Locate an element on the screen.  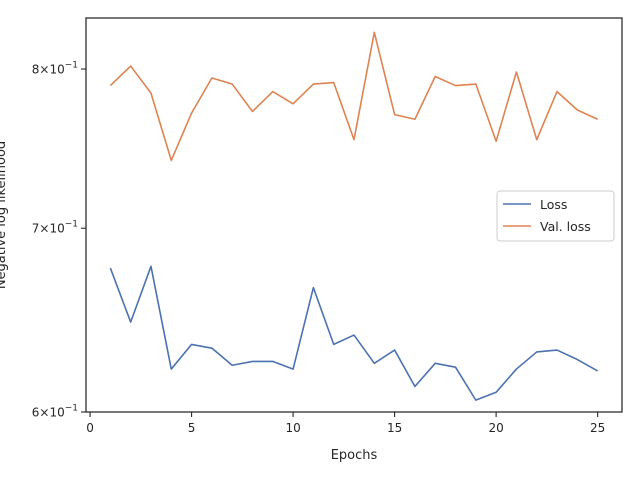
x-axis: 0 5 10 15 20 25 is located at coordinates (345, 423).